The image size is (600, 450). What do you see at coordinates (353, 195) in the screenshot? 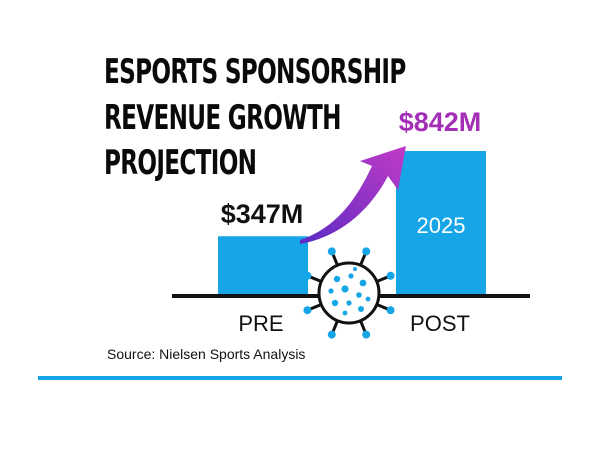
I see `growth-arrow-icon` at bounding box center [353, 195].